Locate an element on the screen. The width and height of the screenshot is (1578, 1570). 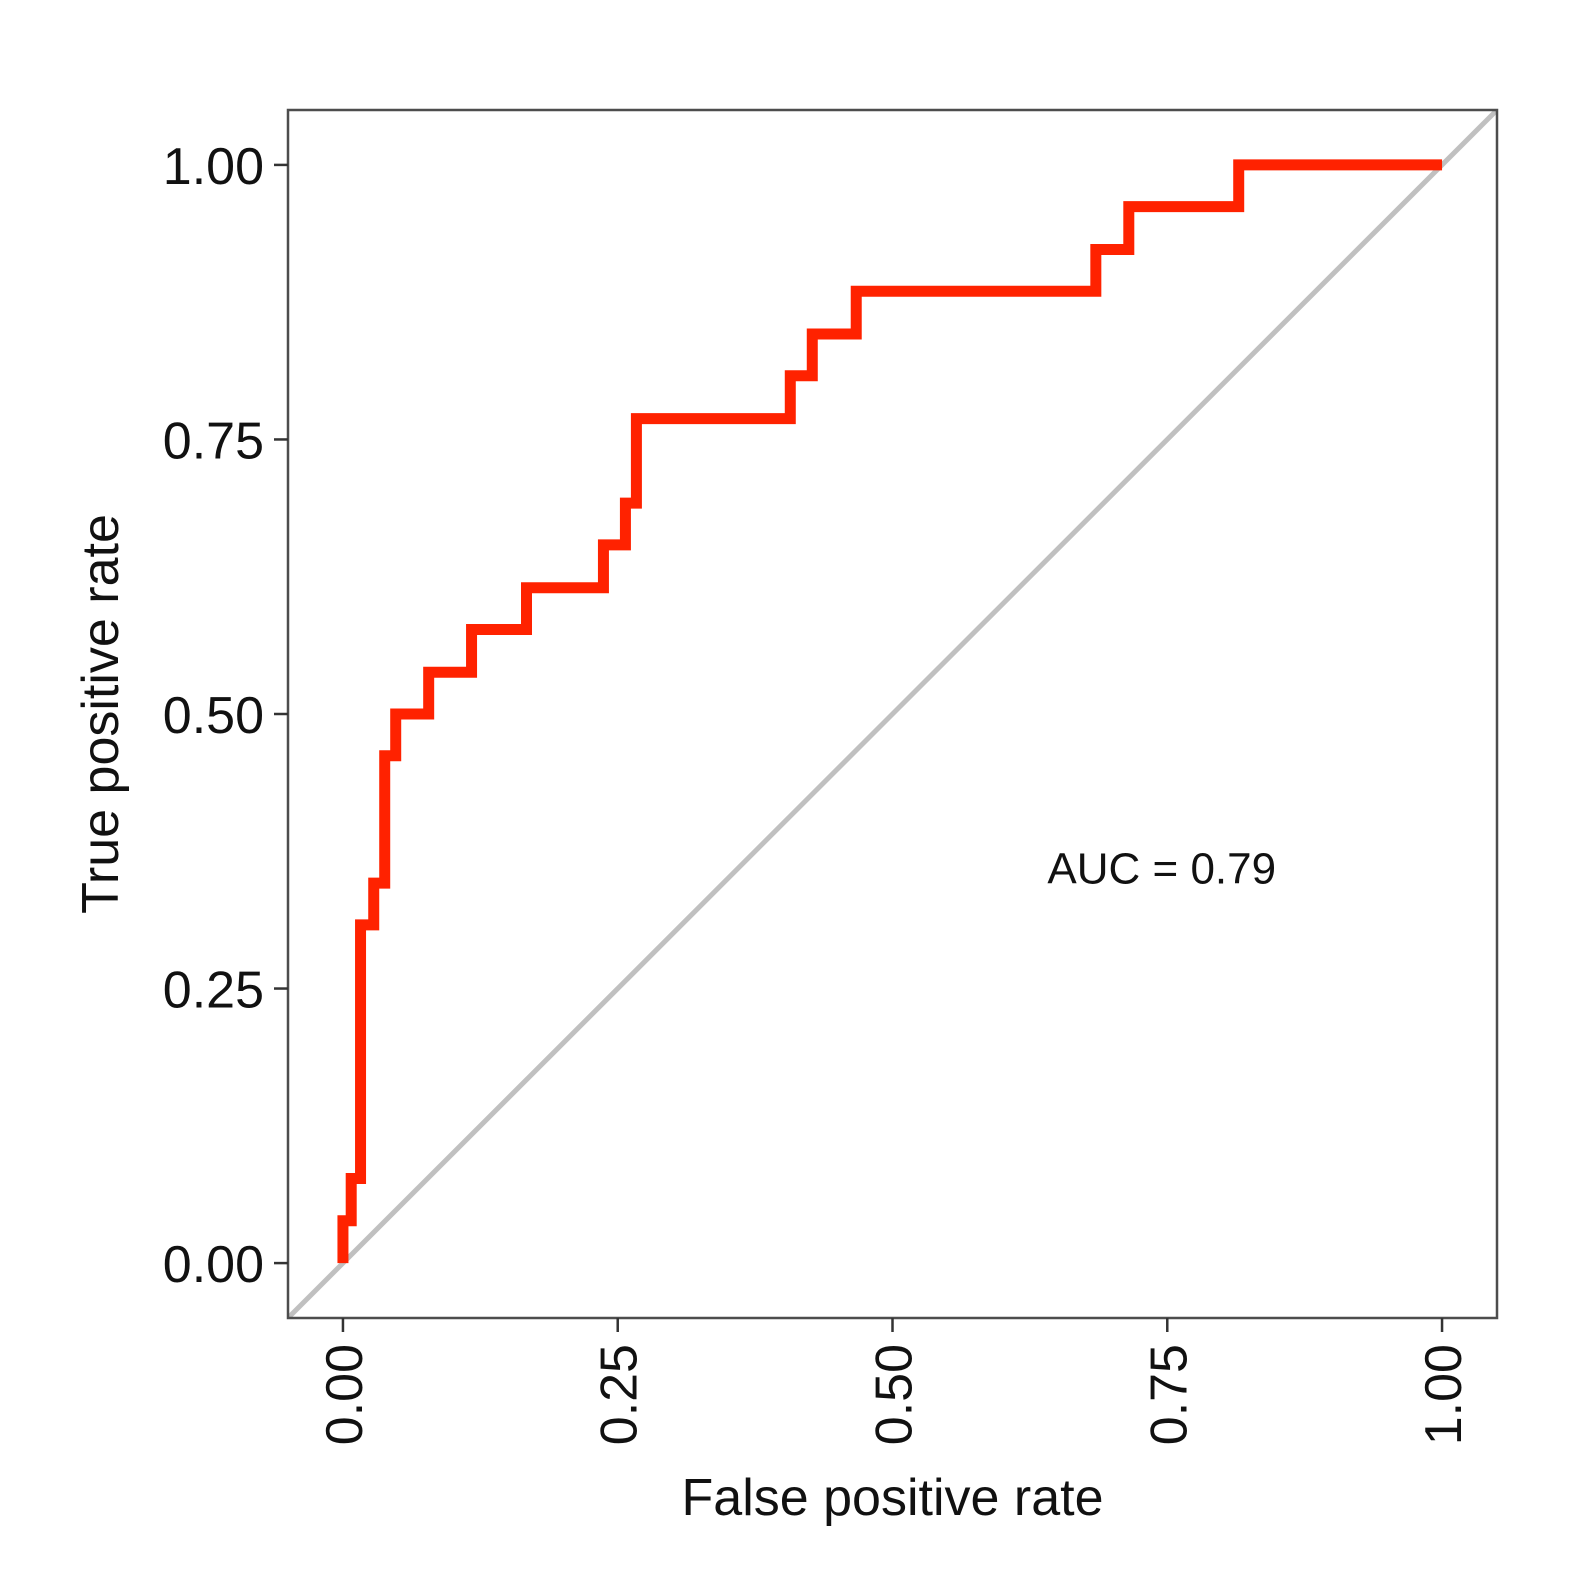
annotations: AUC = 0.79 is located at coordinates (1161, 869).